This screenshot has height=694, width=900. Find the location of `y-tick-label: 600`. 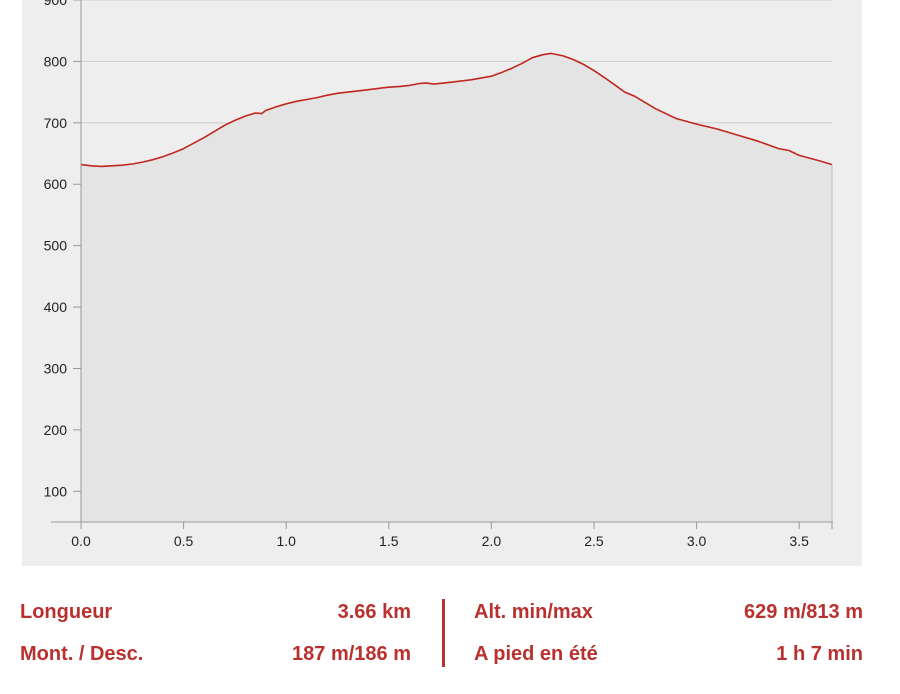

y-tick-label: 600 is located at coordinates (56, 184).